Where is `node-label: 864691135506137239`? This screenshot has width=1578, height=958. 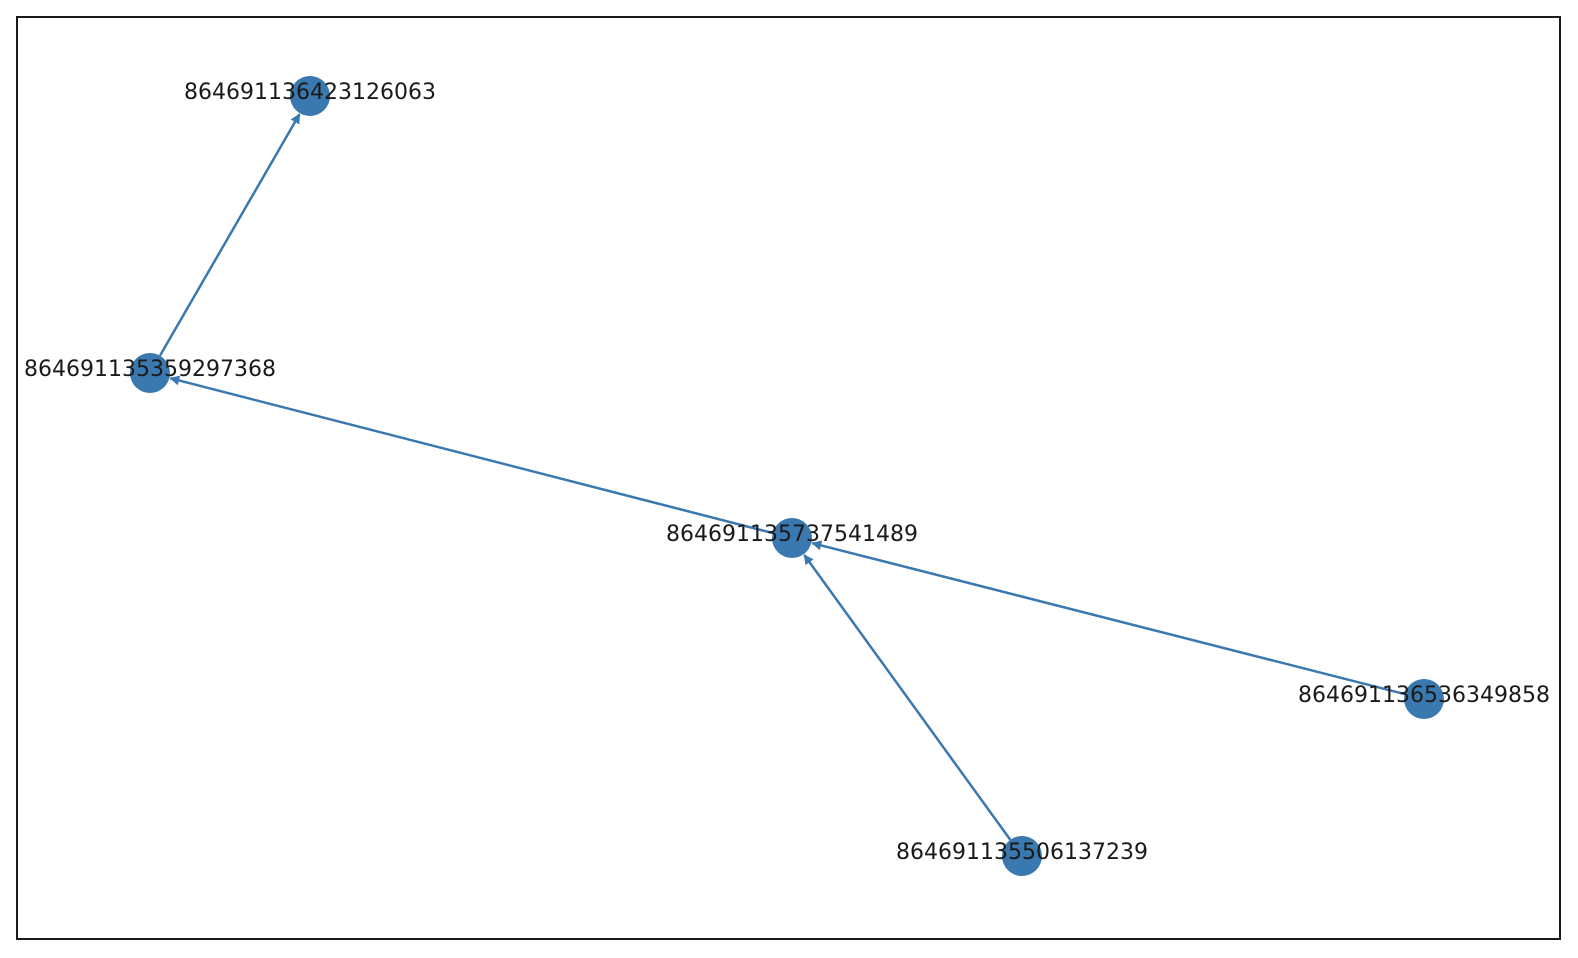
node-label: 864691135506137239 is located at coordinates (1022, 852).